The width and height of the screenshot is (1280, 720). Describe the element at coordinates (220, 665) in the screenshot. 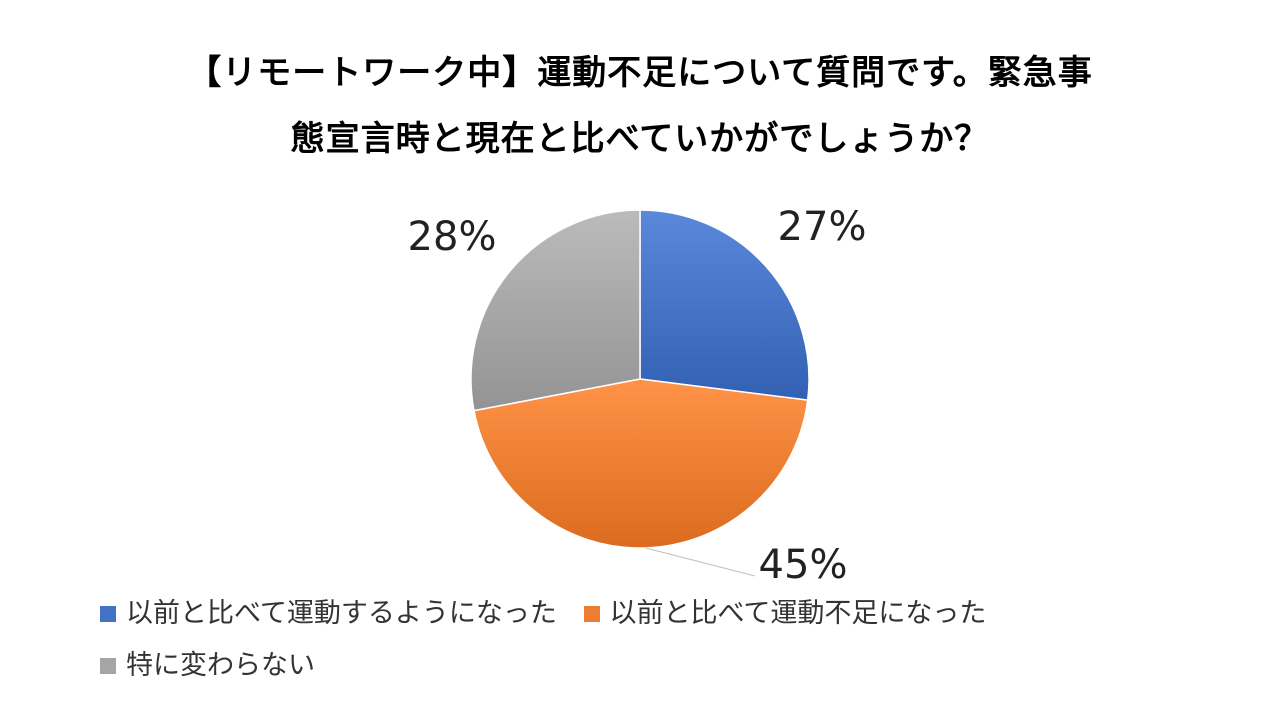

I see `legend-label: 特に変わらない` at that location.